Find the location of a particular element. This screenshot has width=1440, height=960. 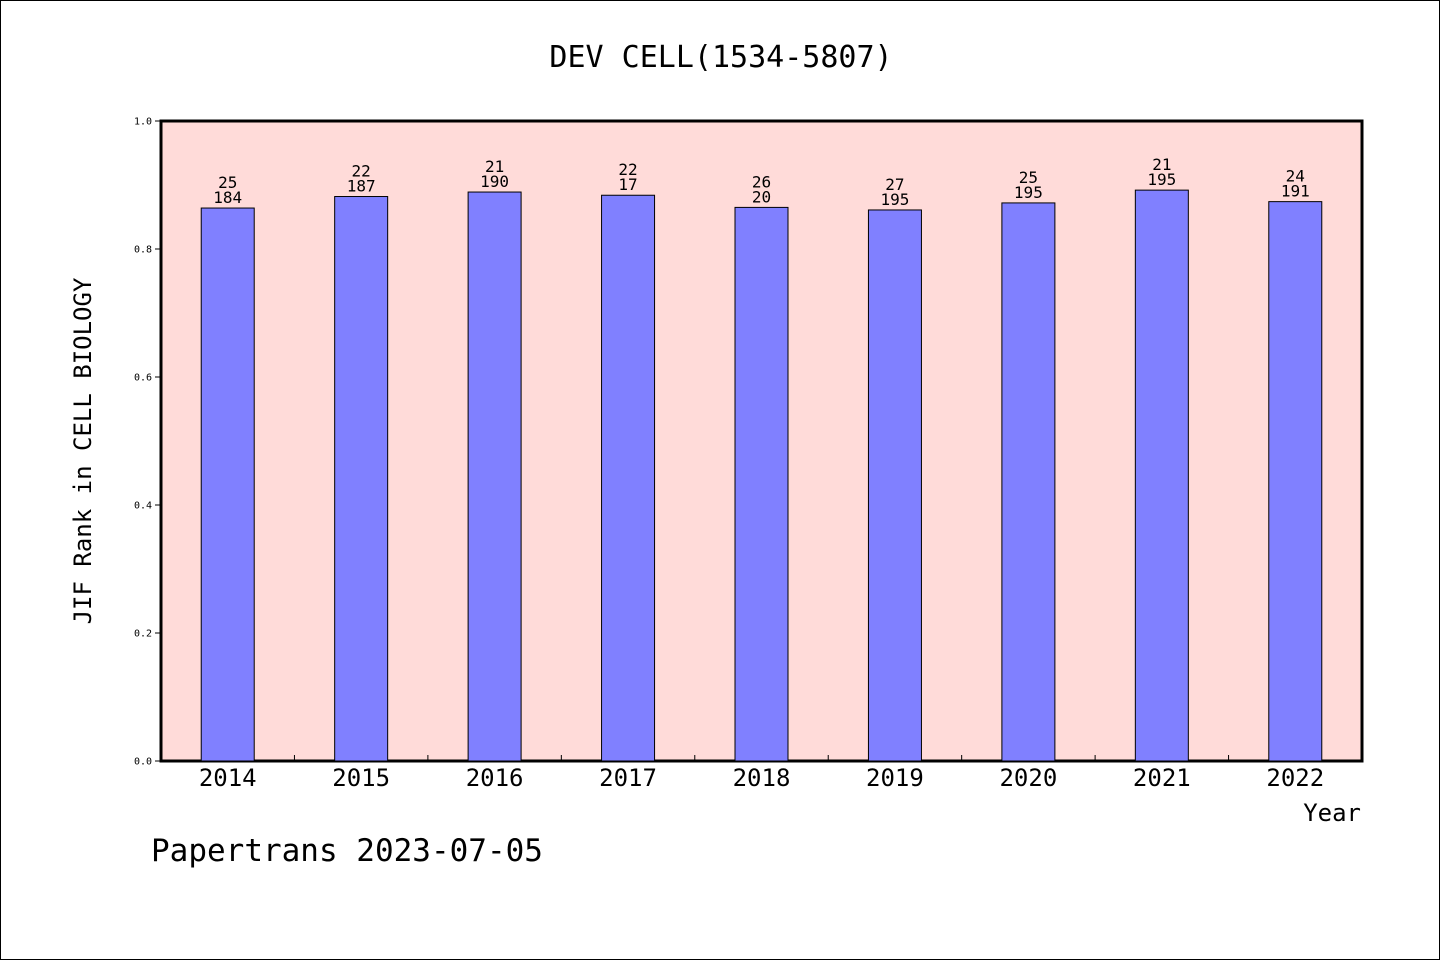

x-tick-label-2018: 2018 is located at coordinates (762, 778).